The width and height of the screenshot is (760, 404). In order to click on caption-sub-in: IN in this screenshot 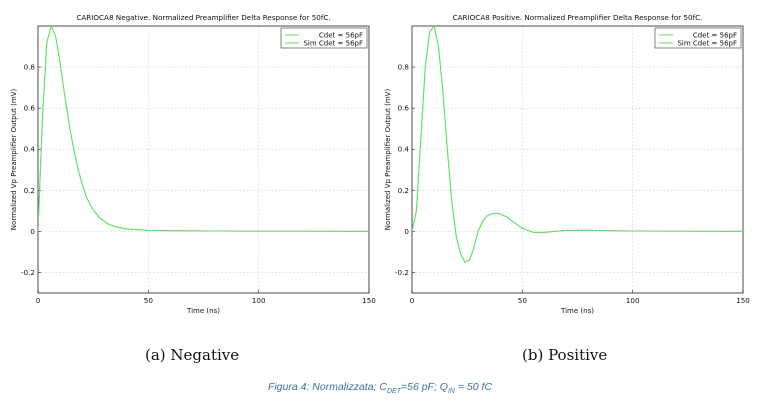, I will do `click(451, 392)`.